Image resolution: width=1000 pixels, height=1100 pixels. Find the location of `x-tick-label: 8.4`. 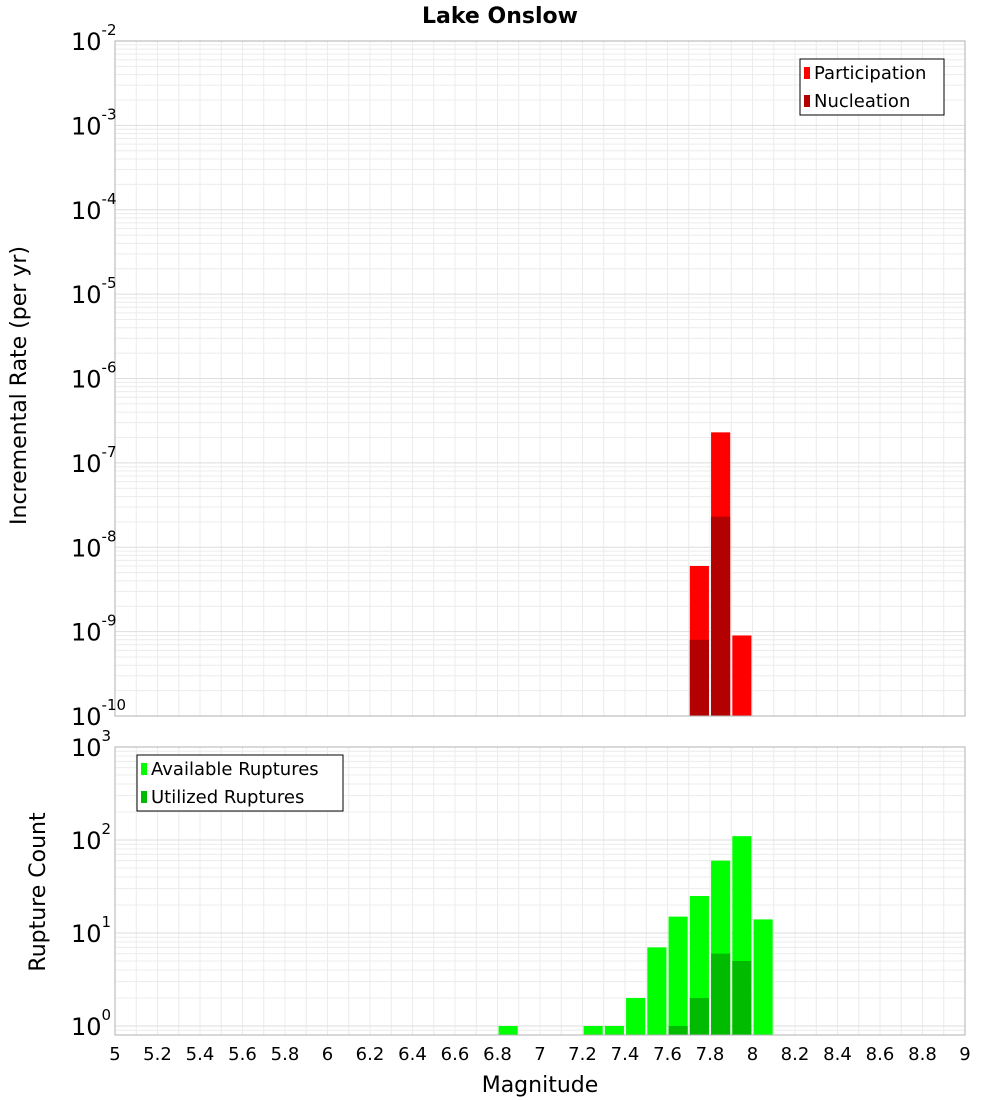

x-tick-label: 8.4 is located at coordinates (837, 1054).